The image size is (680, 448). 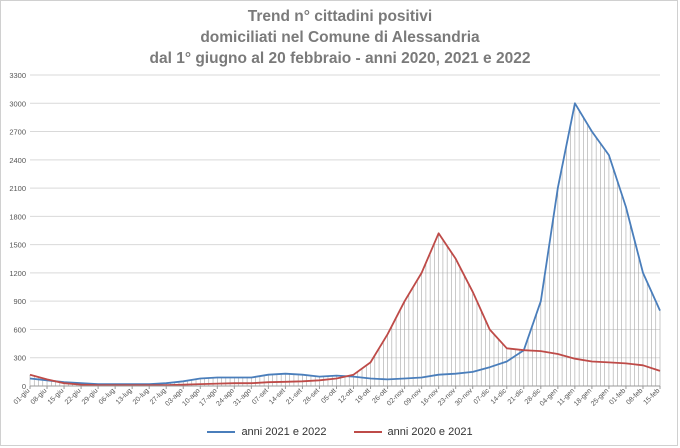 What do you see at coordinates (340, 16) in the screenshot?
I see `title-line-1: Trend n° cittadini positivi` at bounding box center [340, 16].